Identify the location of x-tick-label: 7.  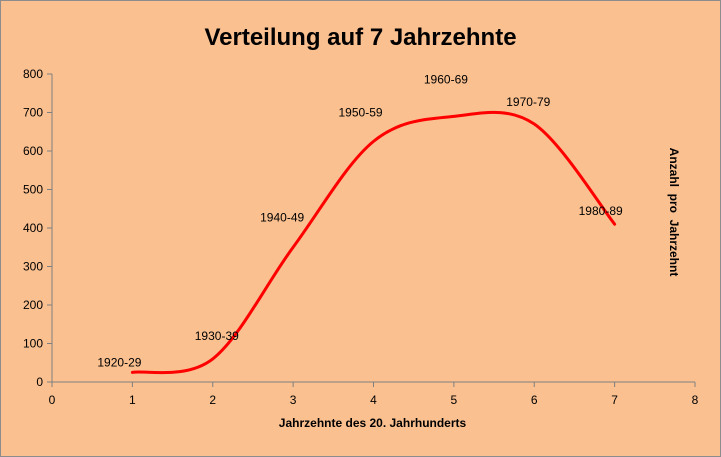
(614, 400).